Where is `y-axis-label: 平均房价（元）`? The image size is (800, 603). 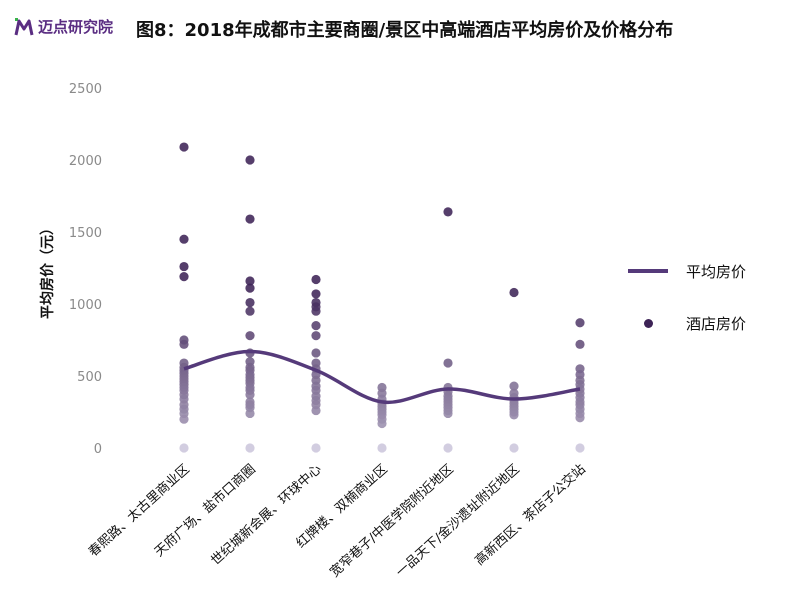 y-axis-label: 平均房价（元） is located at coordinates (47, 270).